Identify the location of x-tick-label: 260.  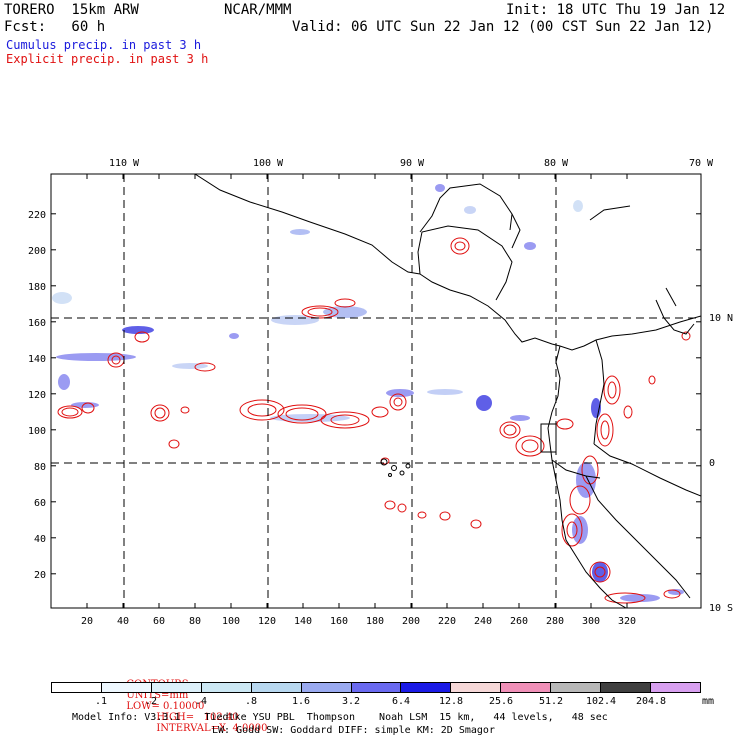
(519, 621).